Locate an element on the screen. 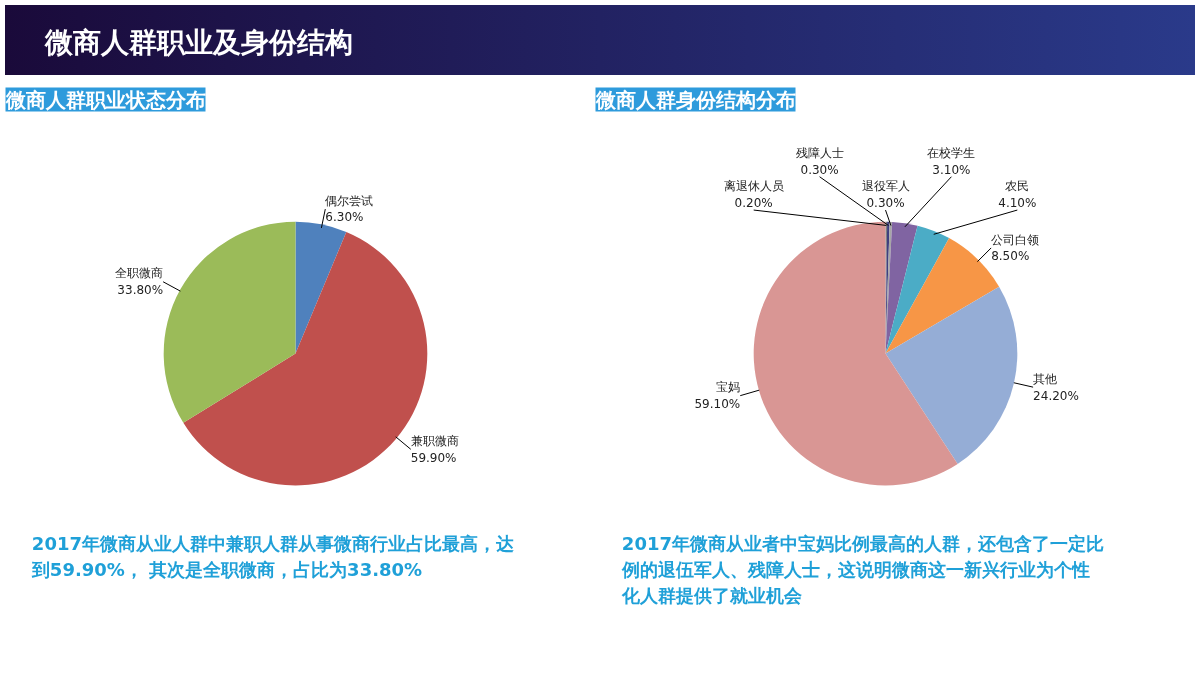 The width and height of the screenshot is (1200, 675). data-label: 6.30% is located at coordinates (344, 217).